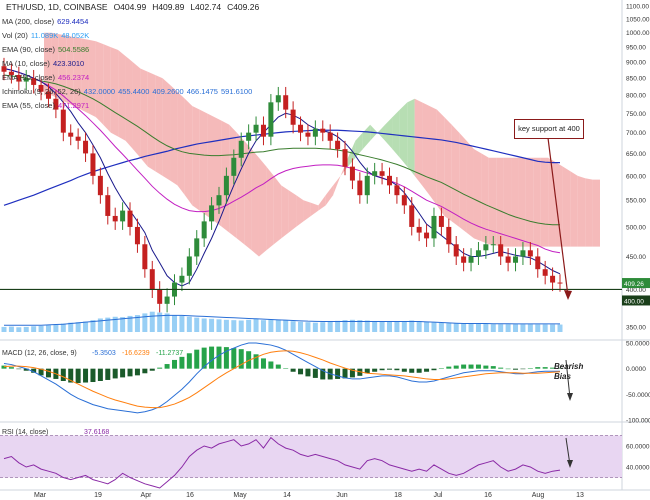 The image size is (650, 500). What do you see at coordinates (636, 176) in the screenshot?
I see `price-tick-label: 600.00` at bounding box center [636, 176].